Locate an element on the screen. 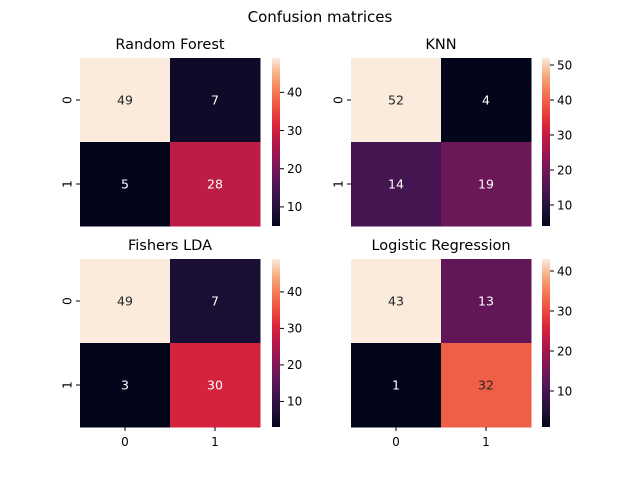 The image size is (640, 480). cell-annotation: 14 is located at coordinates (396, 184).